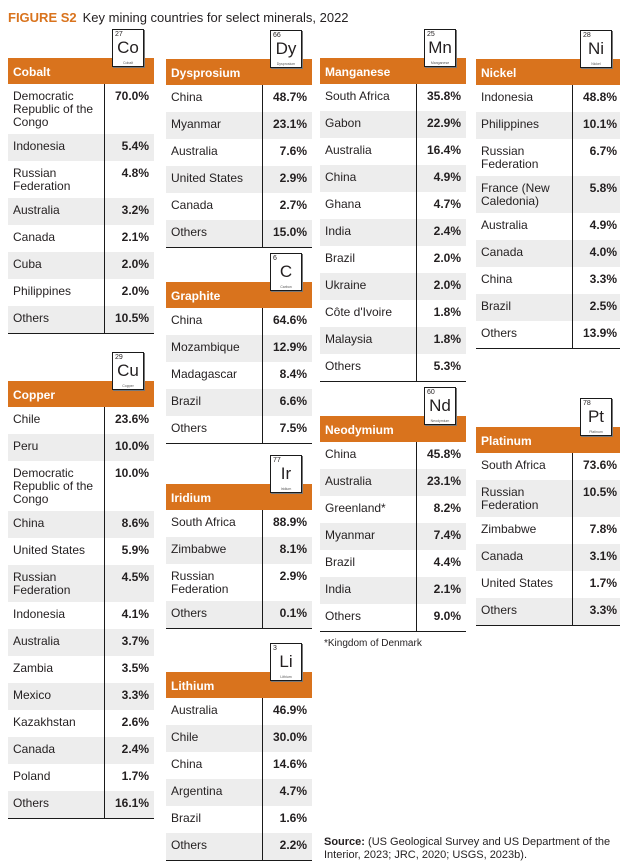 Image resolution: width=620 pixels, height=866 pixels. What do you see at coordinates (135, 523) in the screenshot?
I see `share-cell: 8.6%` at bounding box center [135, 523].